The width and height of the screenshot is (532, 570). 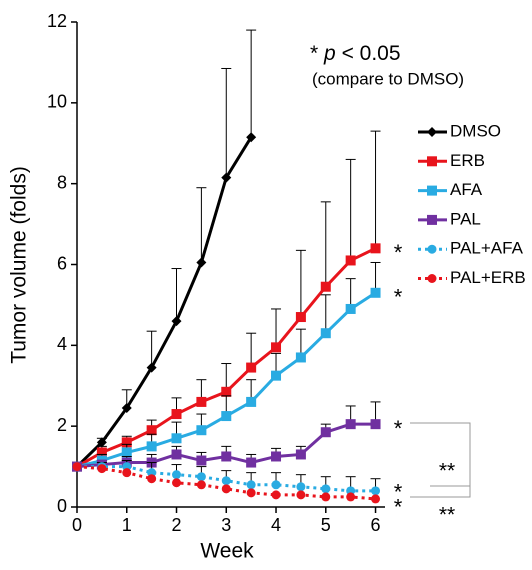 I want to click on y-tick-label: 4, so click(x=62, y=344).